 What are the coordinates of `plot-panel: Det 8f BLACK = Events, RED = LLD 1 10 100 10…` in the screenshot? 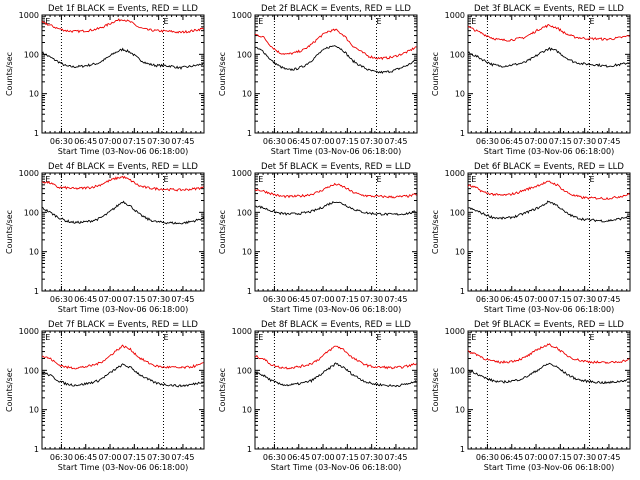 It's located at (318, 396).